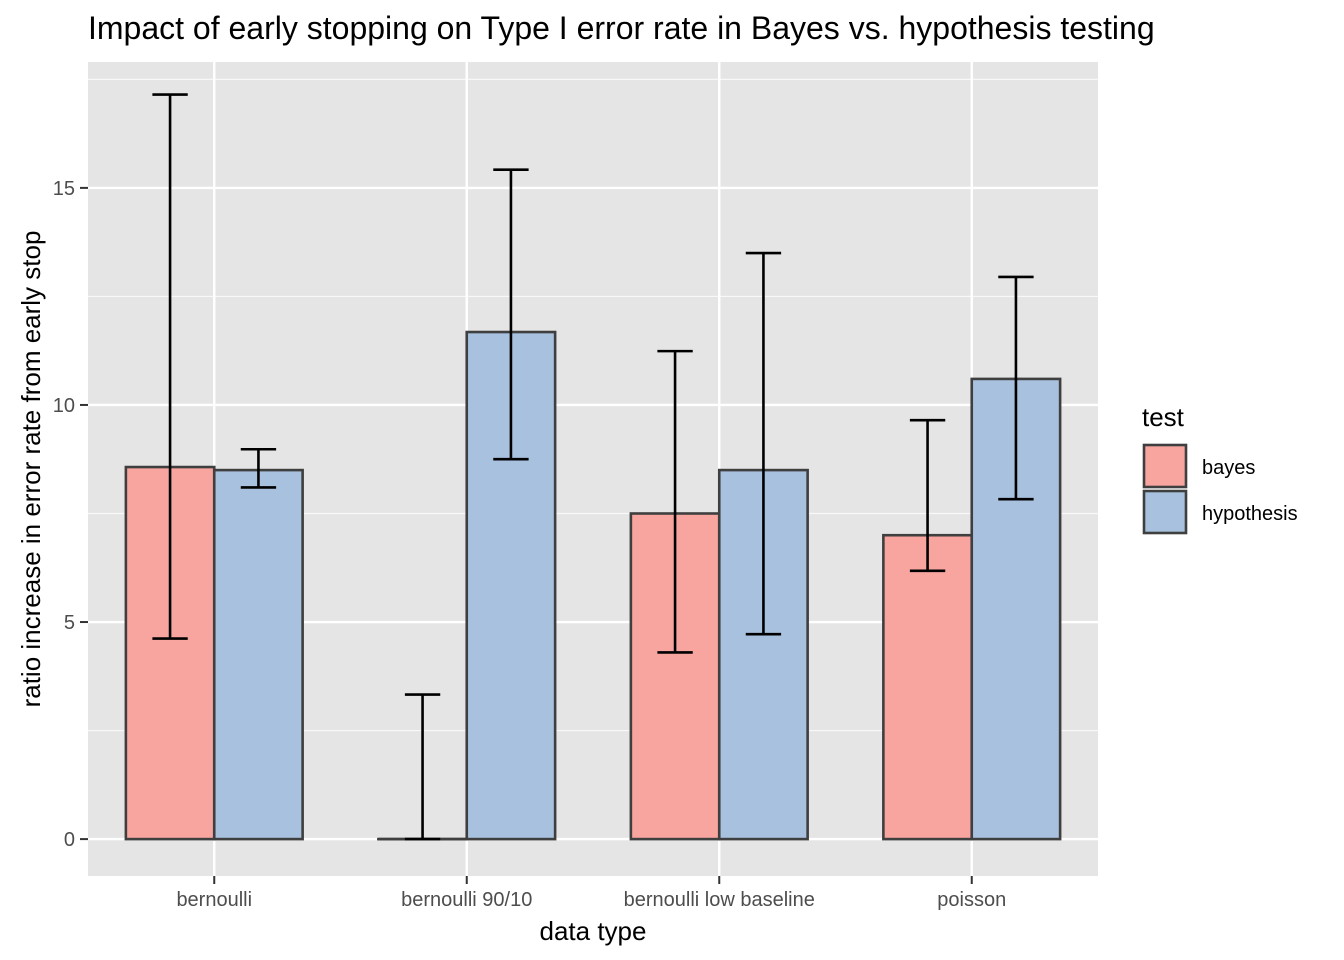 The height and width of the screenshot is (960, 1344). Describe the element at coordinates (593, 931) in the screenshot. I see `x-axis-title: data type` at that location.